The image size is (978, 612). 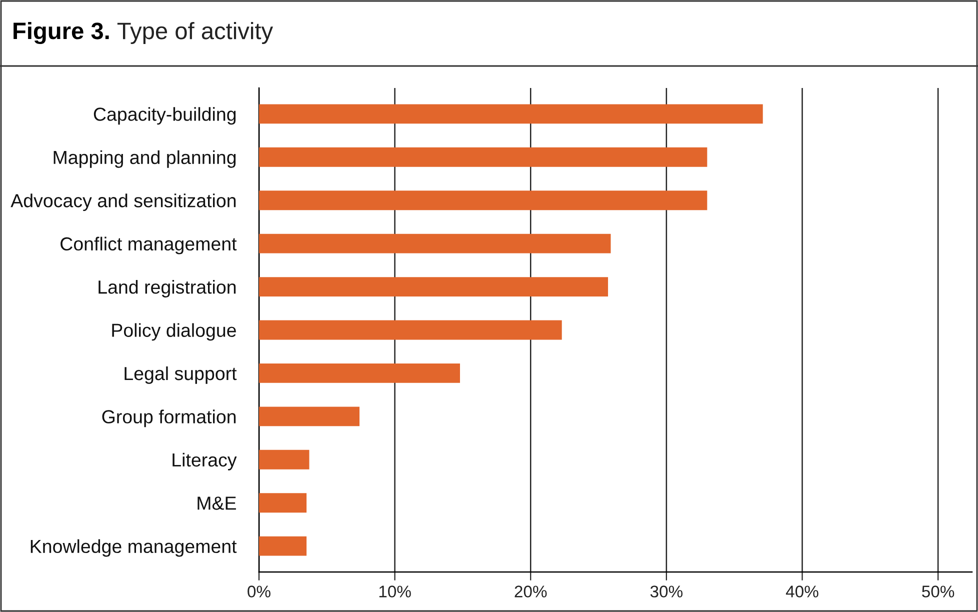 What do you see at coordinates (530, 592) in the screenshot?
I see `x-tick-label: 20%` at bounding box center [530, 592].